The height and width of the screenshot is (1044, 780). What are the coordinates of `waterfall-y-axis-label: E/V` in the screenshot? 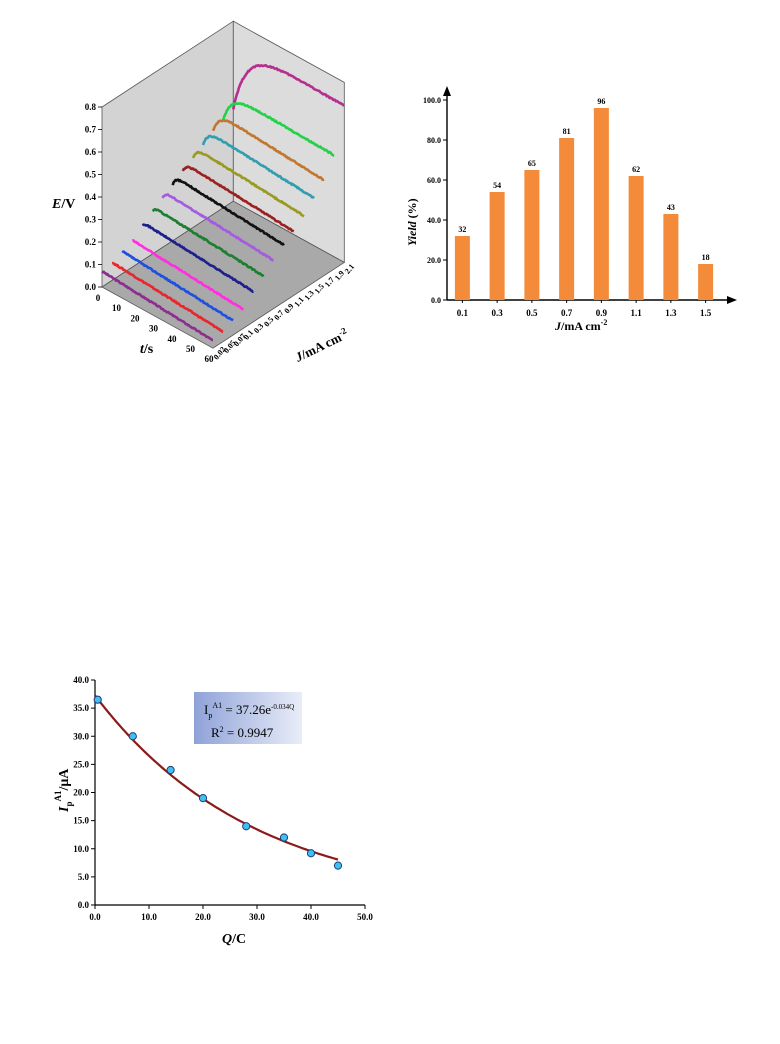 It's located at (63, 204).